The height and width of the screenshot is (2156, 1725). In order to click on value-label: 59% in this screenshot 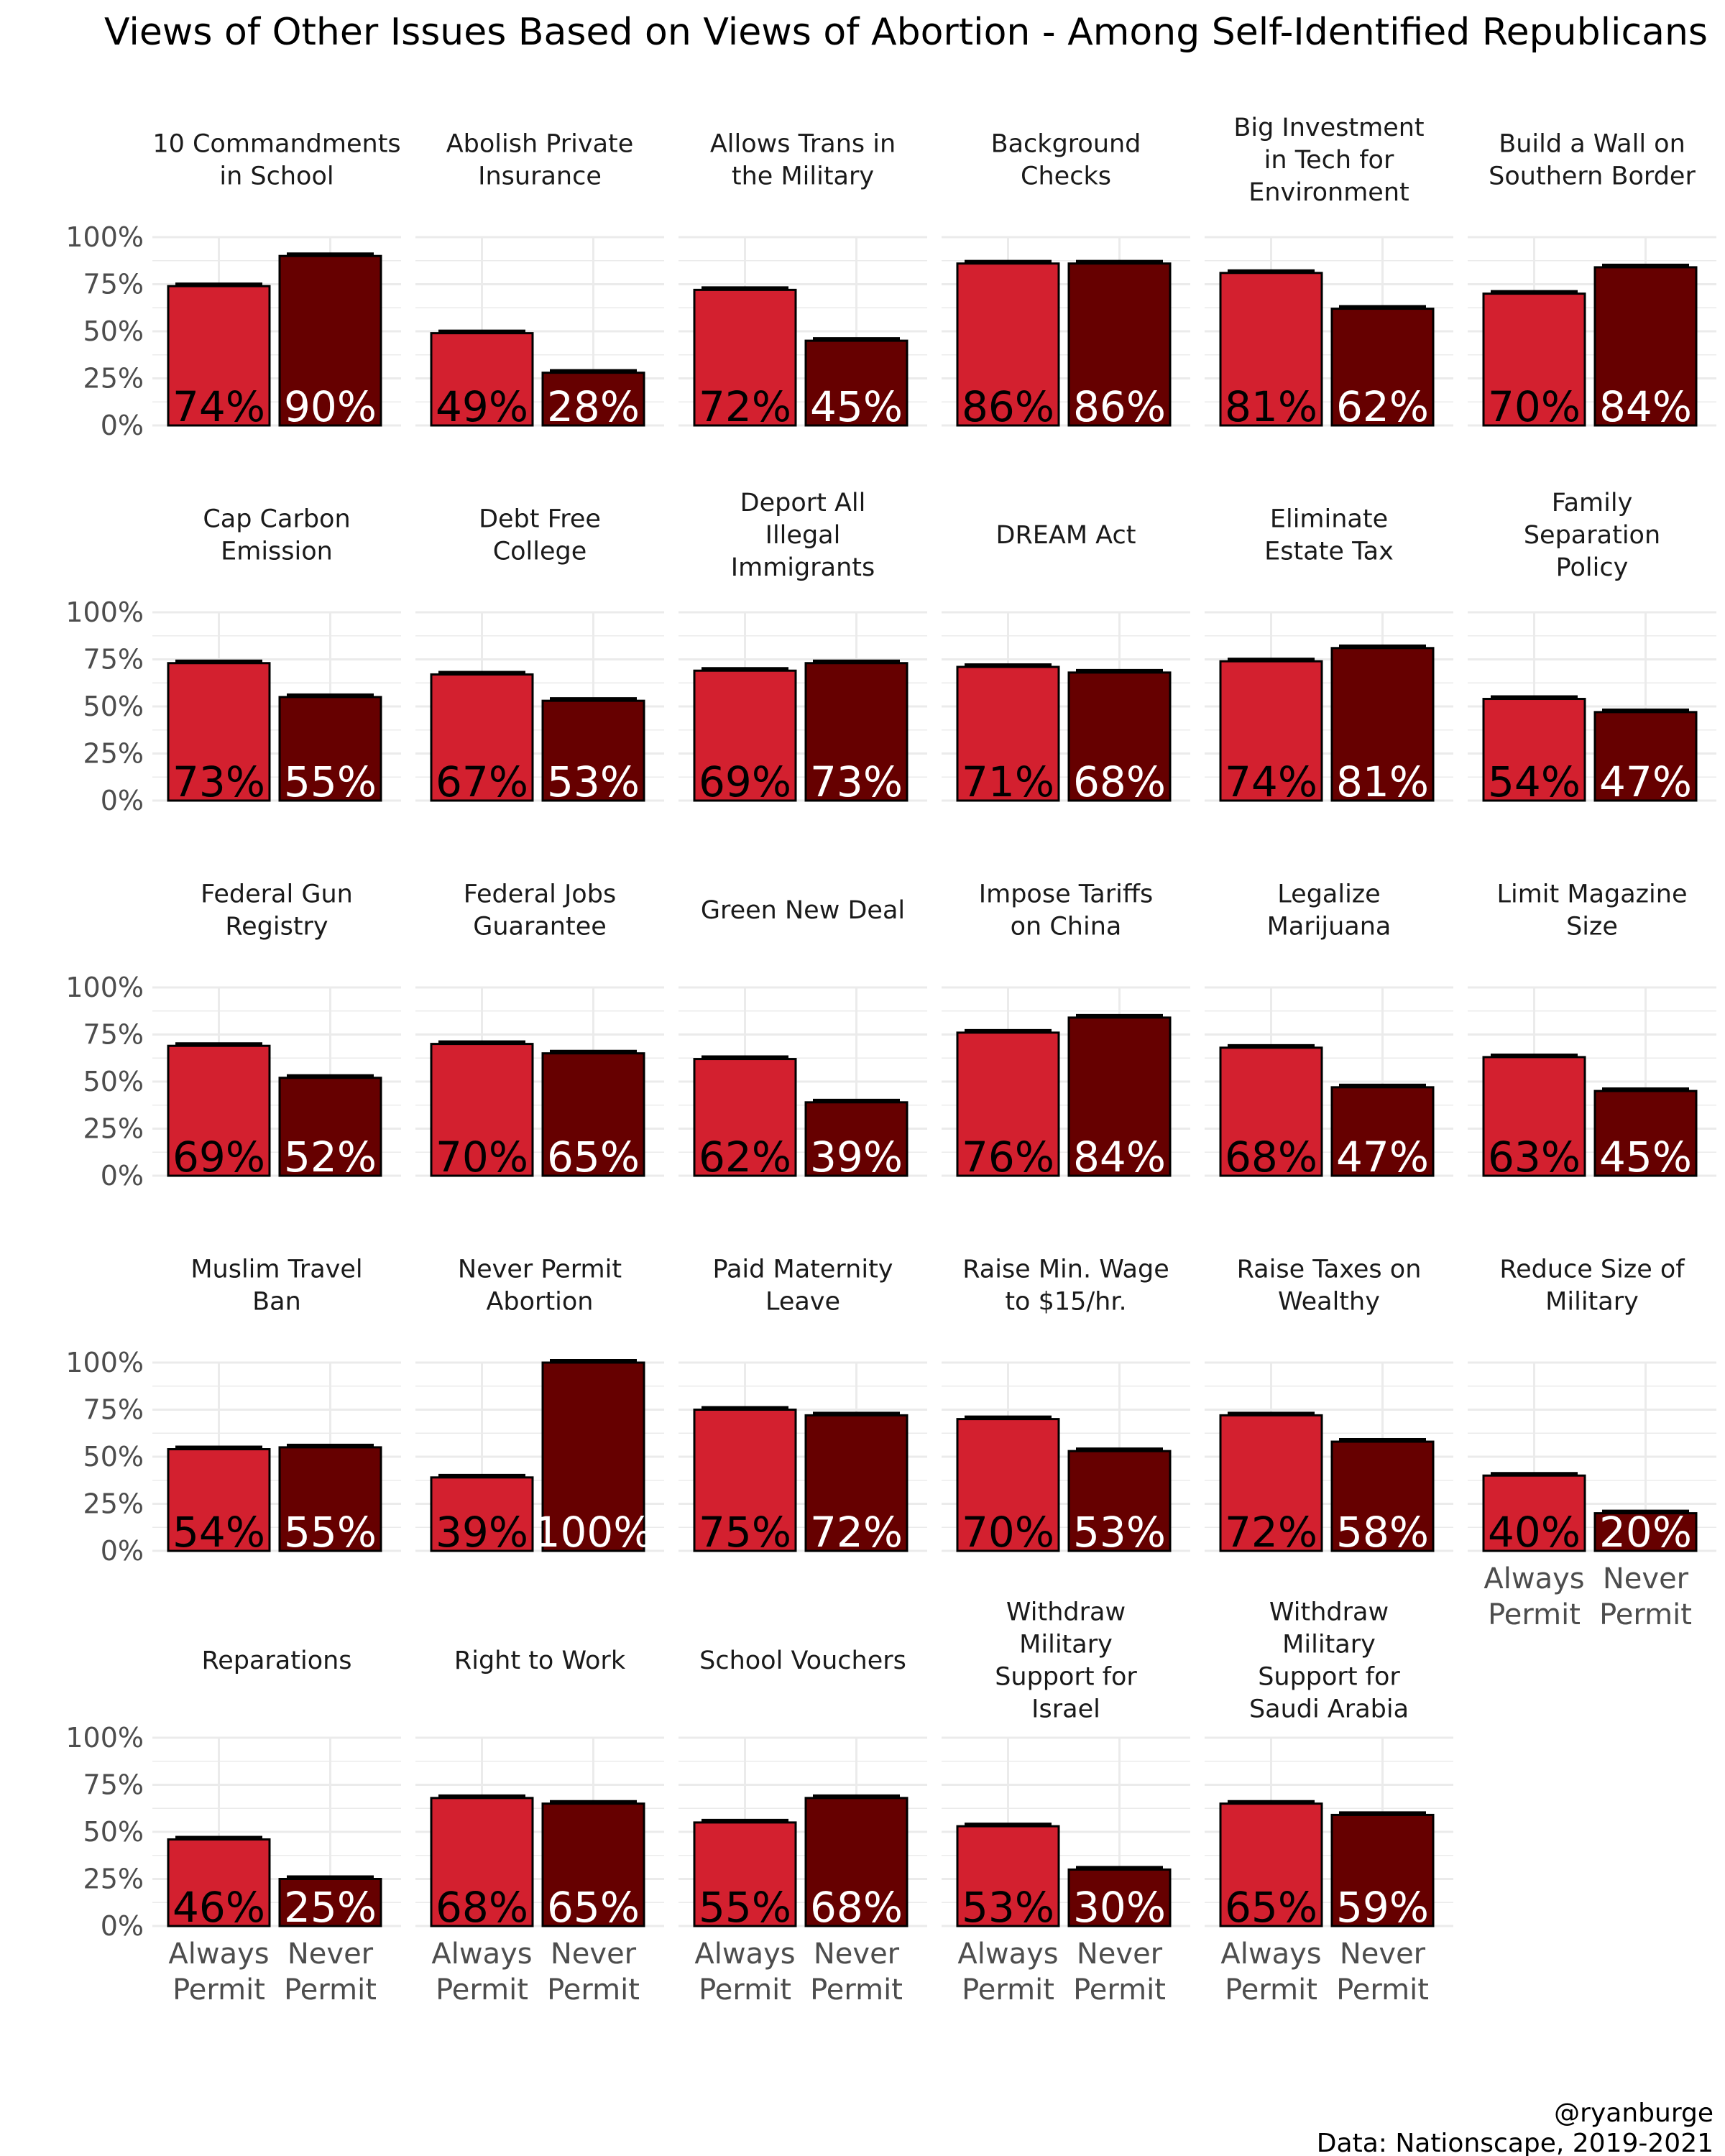, I will do `click(1382, 1907)`.